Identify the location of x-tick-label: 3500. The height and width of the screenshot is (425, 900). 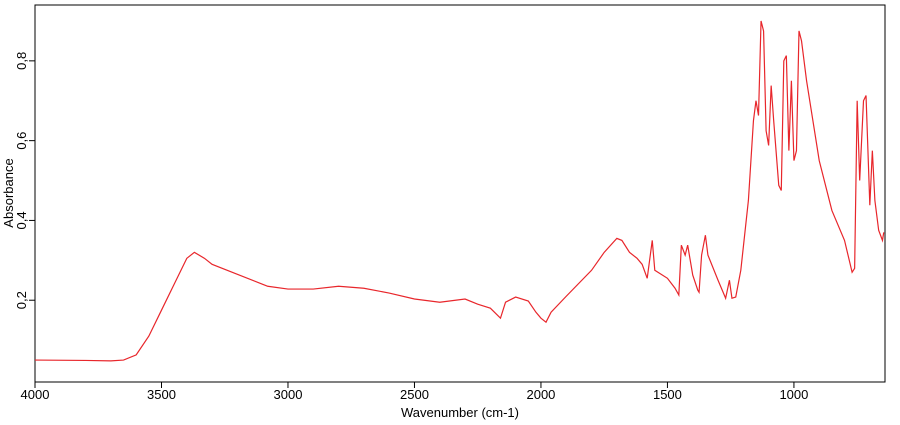
(161, 394).